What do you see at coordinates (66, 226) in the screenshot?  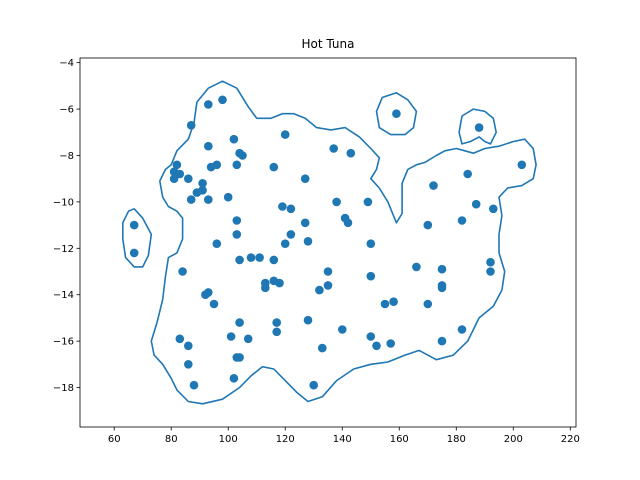 I see `y-axis-ticks: −4 −6 −8 −10 −12 −14 −16 −18` at bounding box center [66, 226].